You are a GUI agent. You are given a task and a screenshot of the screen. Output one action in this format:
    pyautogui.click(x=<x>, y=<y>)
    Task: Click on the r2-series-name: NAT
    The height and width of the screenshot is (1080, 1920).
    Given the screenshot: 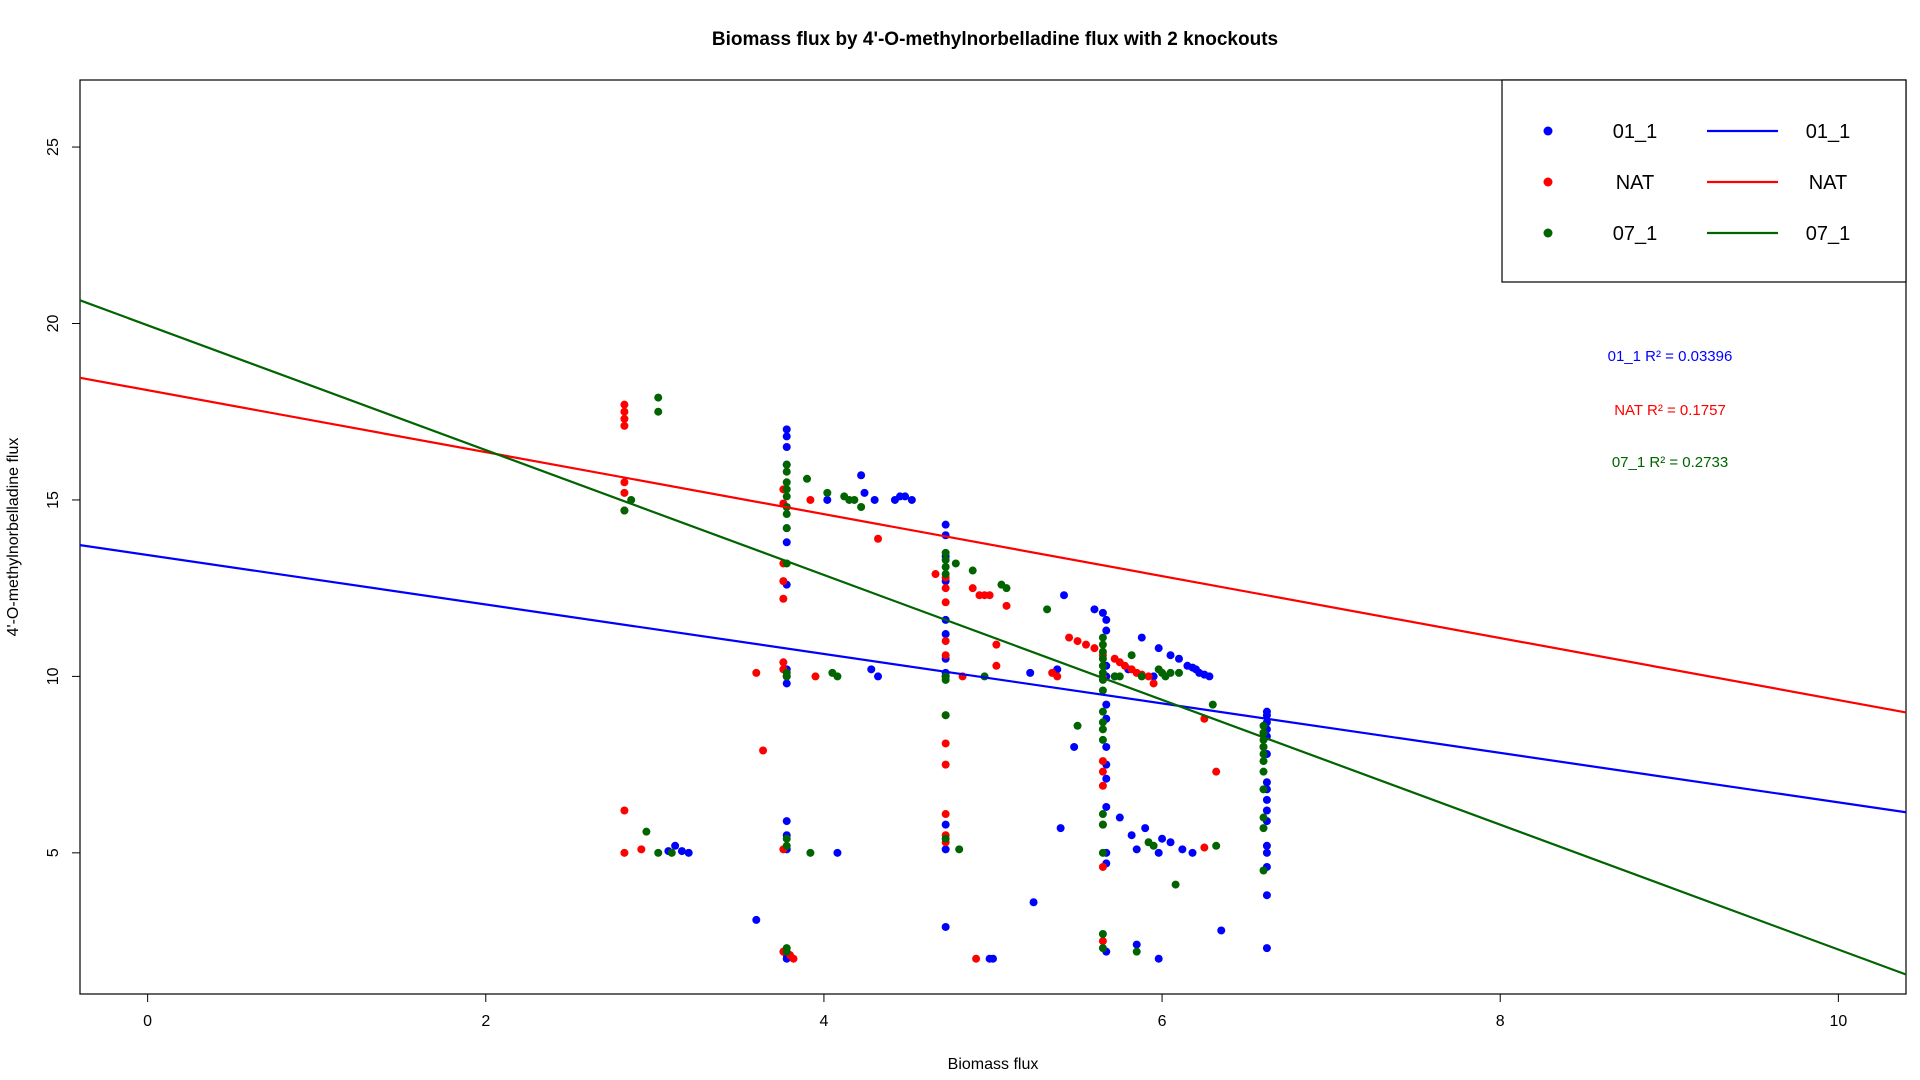 What is the action you would take?
    pyautogui.click(x=1628, y=410)
    